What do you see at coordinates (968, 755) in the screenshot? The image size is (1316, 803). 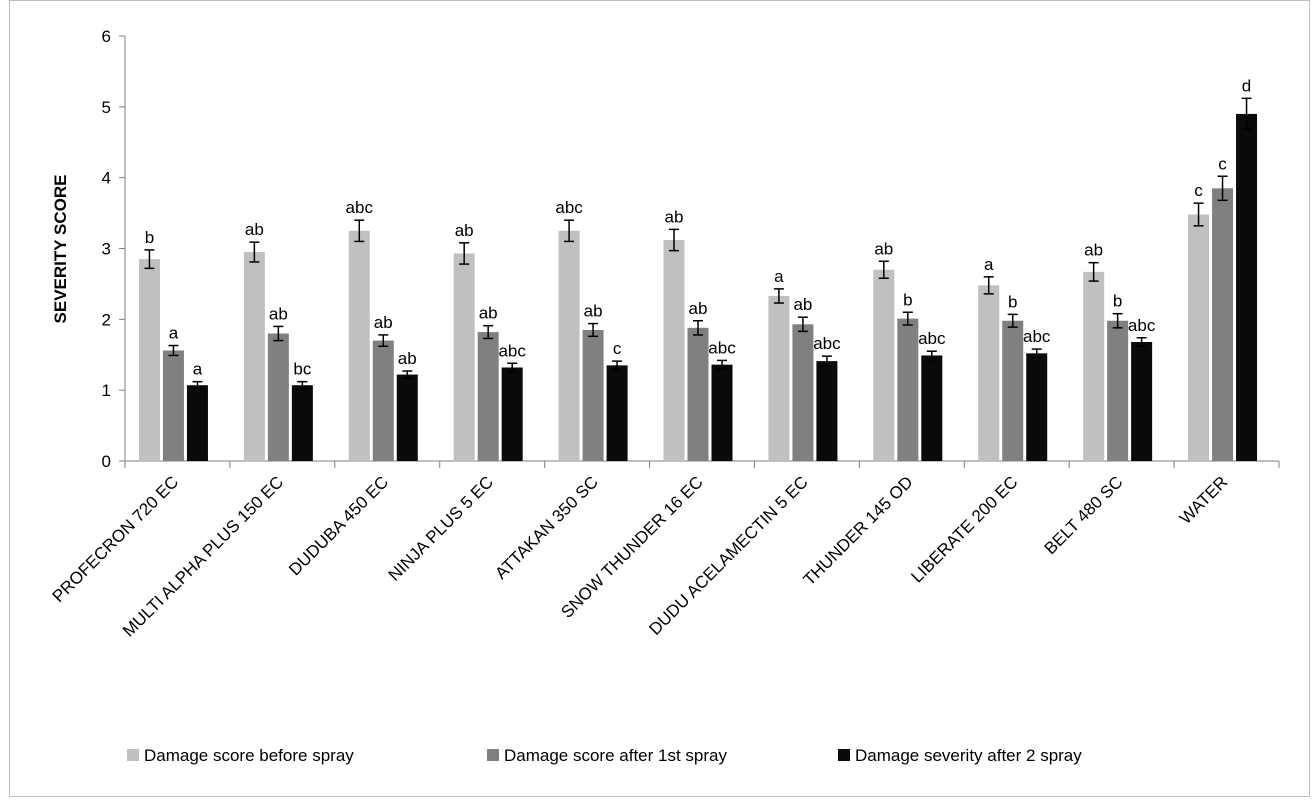 I see `legend-label: Damage severity after 2 spray` at bounding box center [968, 755].